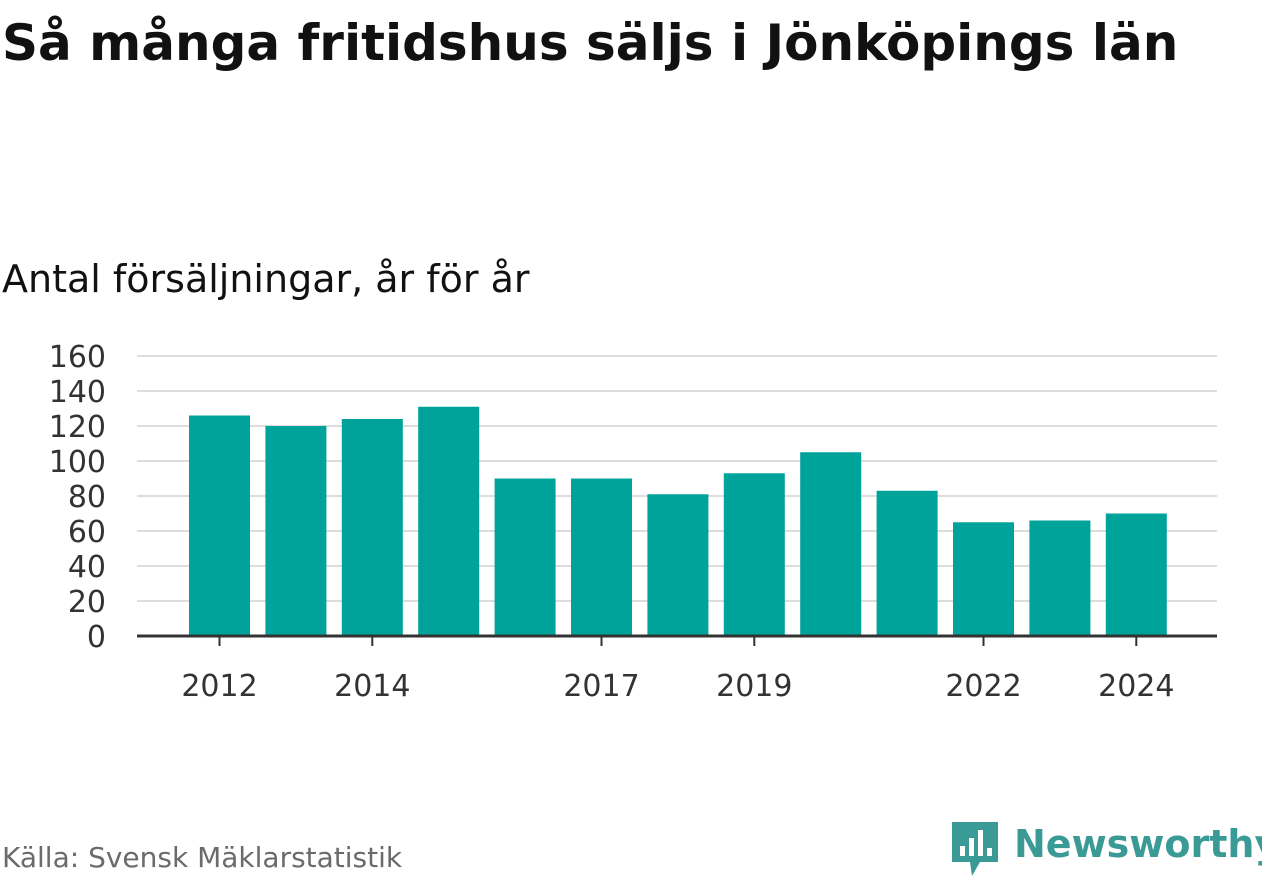 This screenshot has height=880, width=1262. I want to click on y-tick-label: 0, so click(96, 637).